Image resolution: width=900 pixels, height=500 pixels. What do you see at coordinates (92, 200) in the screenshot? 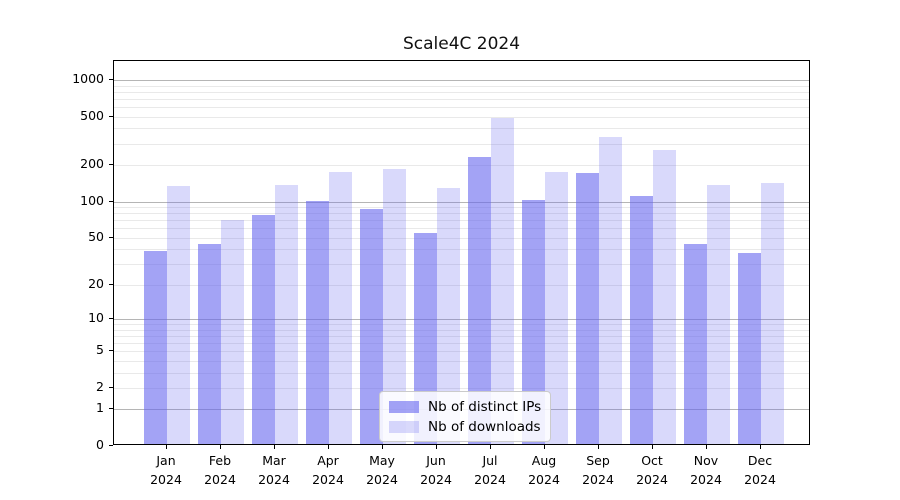
I see `y-tick-label: 100` at bounding box center [92, 200].